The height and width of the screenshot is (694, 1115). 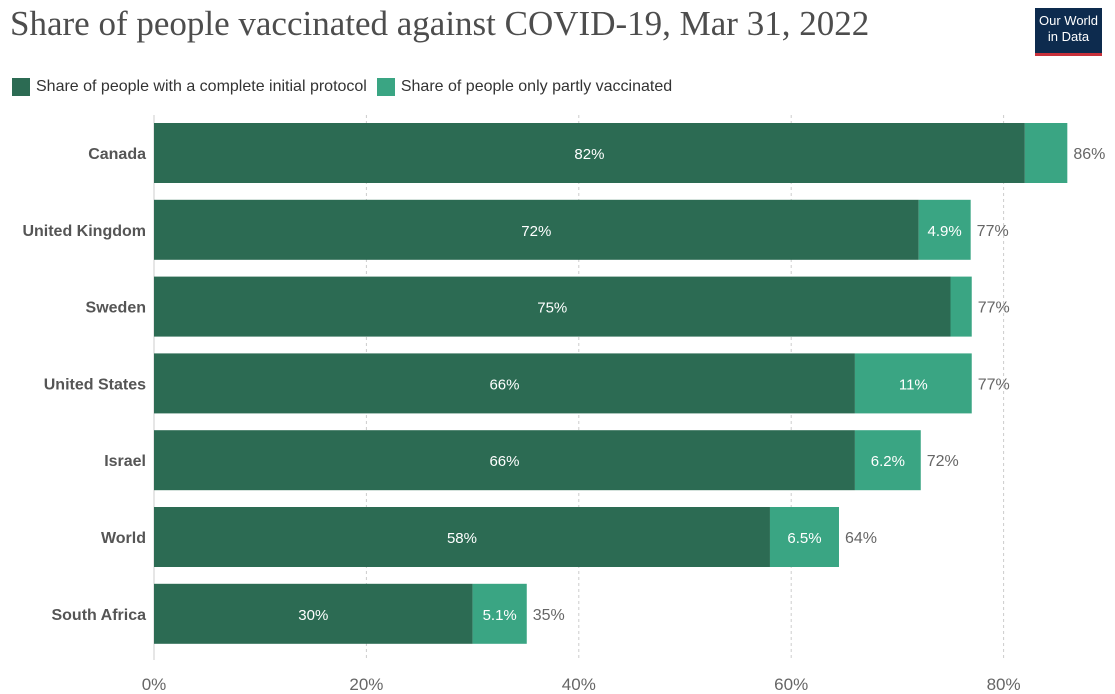 I want to click on category-label: Sweden, so click(x=116, y=308).